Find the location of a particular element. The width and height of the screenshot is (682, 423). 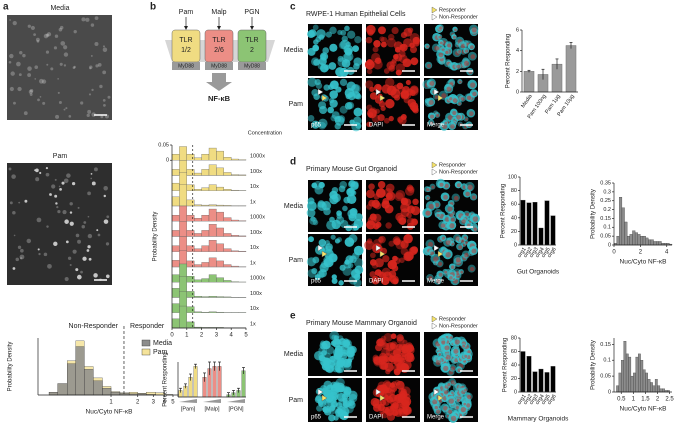

marker-arrow is located at coordinates (436, 392).